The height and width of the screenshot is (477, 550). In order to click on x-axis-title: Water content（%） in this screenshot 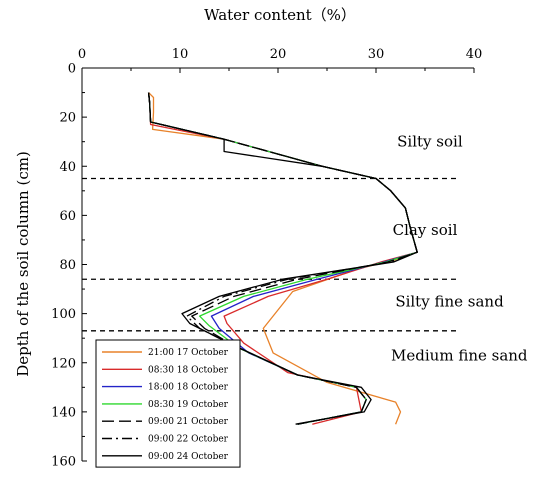, I will do `click(280, 15)`.